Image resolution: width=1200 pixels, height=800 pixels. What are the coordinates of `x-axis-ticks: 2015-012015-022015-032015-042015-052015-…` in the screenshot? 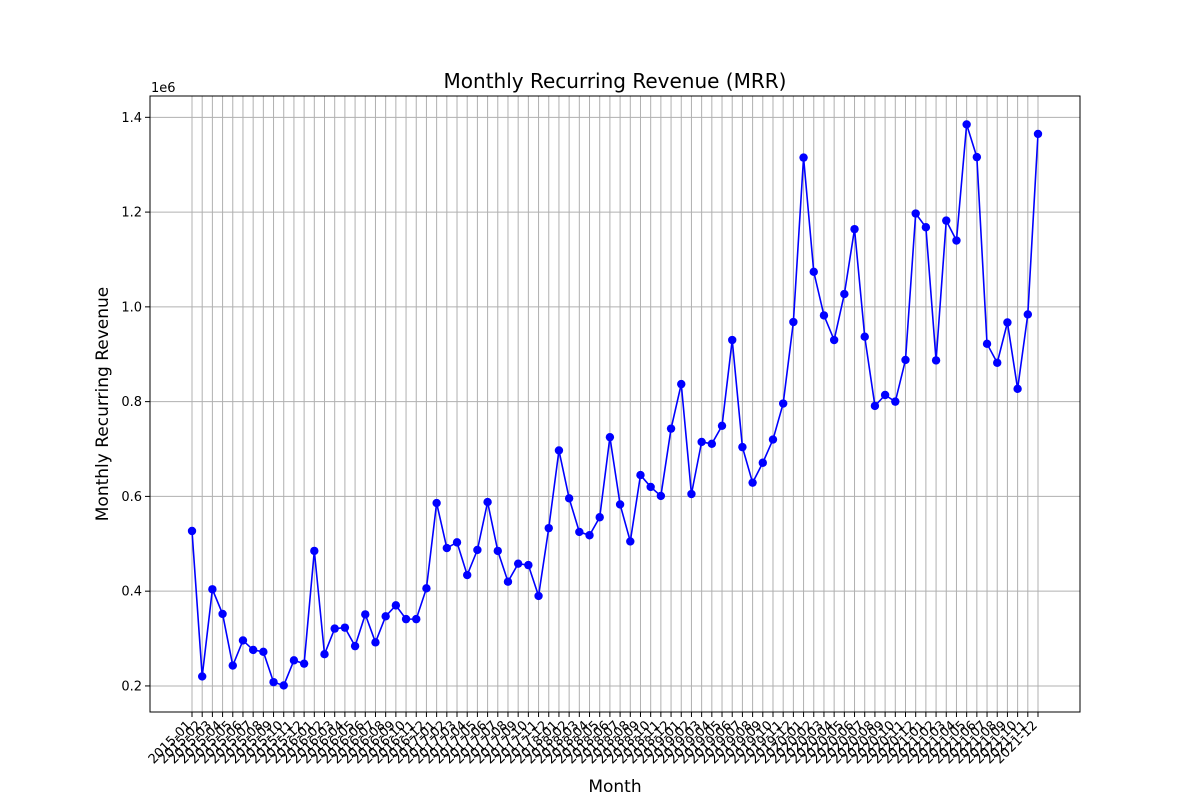 It's located at (593, 739).